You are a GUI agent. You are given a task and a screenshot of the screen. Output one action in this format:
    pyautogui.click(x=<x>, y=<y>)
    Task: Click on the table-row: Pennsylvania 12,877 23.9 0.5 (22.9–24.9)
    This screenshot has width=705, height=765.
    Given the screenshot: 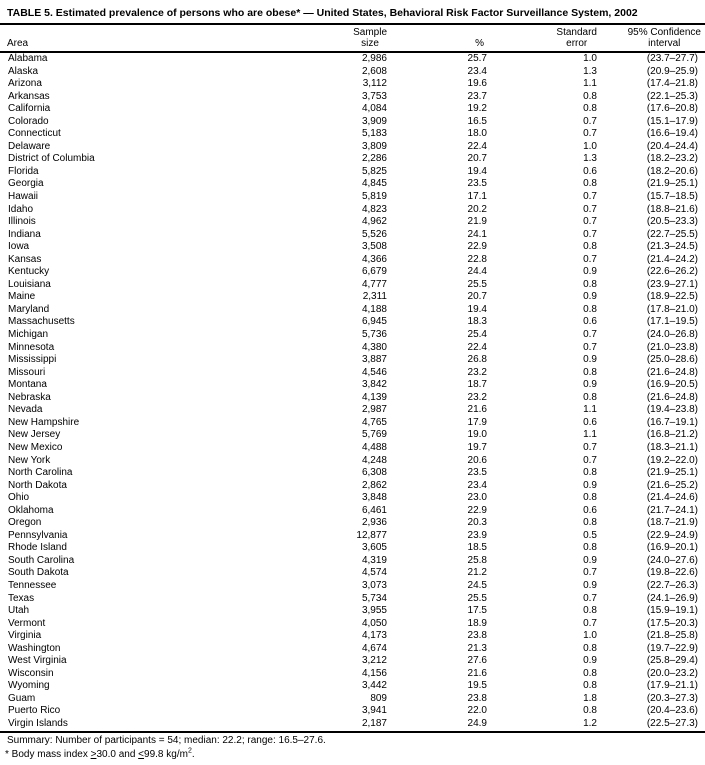 What is the action you would take?
    pyautogui.click(x=352, y=536)
    